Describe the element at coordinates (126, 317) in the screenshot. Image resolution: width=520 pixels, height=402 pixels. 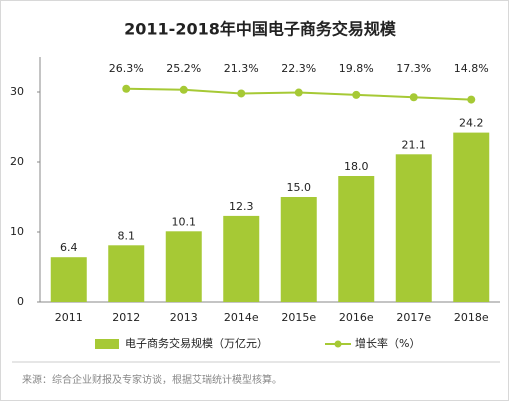
I see `x-tick-label: 2012` at that location.